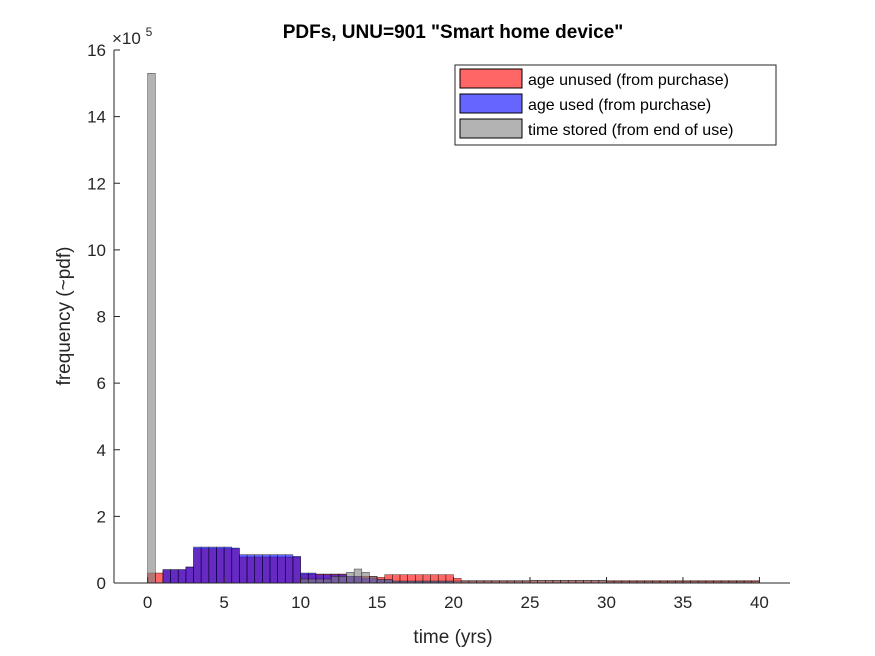 The width and height of the screenshot is (875, 656). I want to click on y-axis-label: frequency (~pdf), so click(64, 316).